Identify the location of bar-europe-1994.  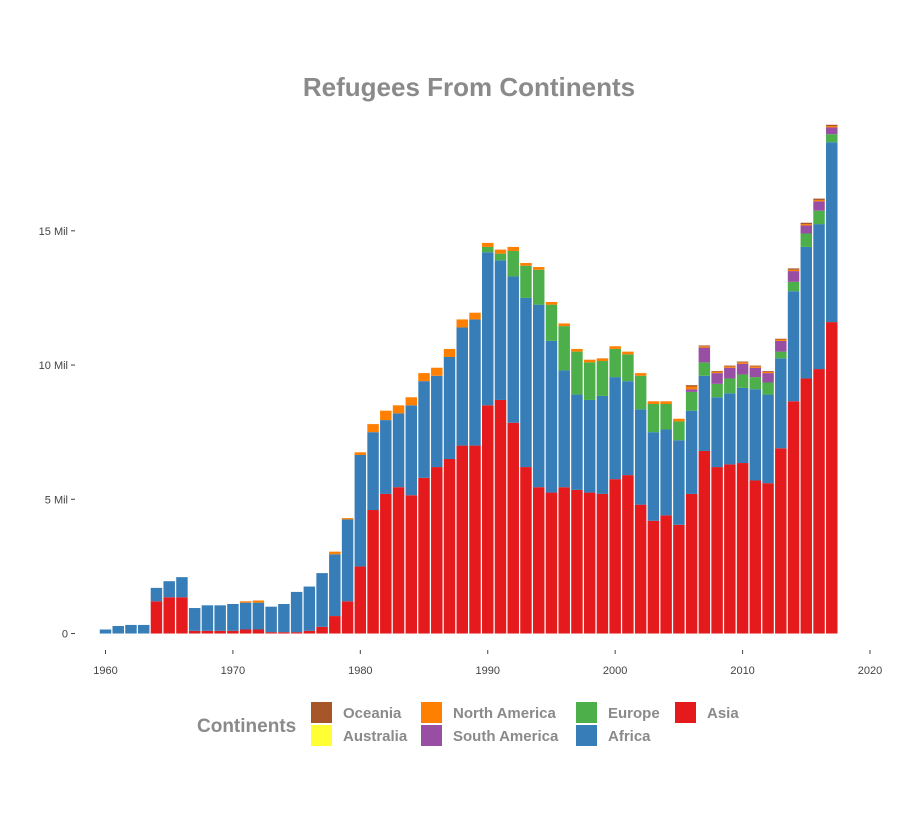
(538, 287).